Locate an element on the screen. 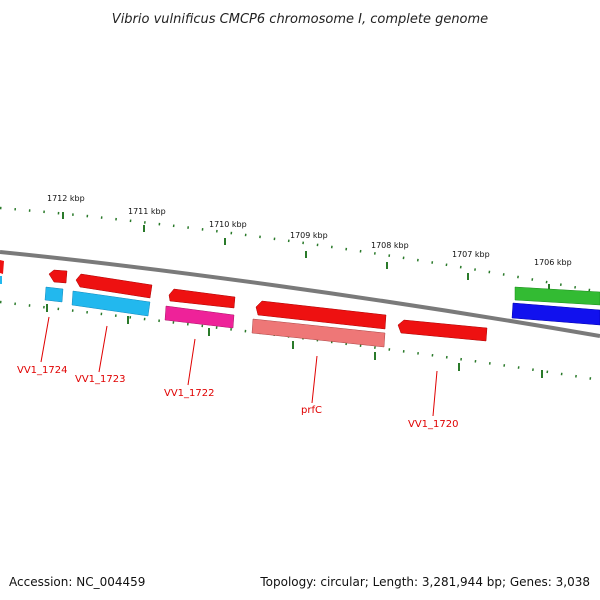  forward-strand-genes is located at coordinates (300, 301).